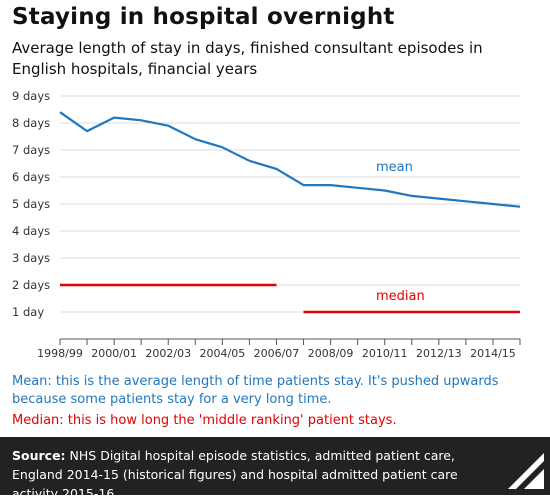  I want to click on source-label: Source:, so click(39, 455).